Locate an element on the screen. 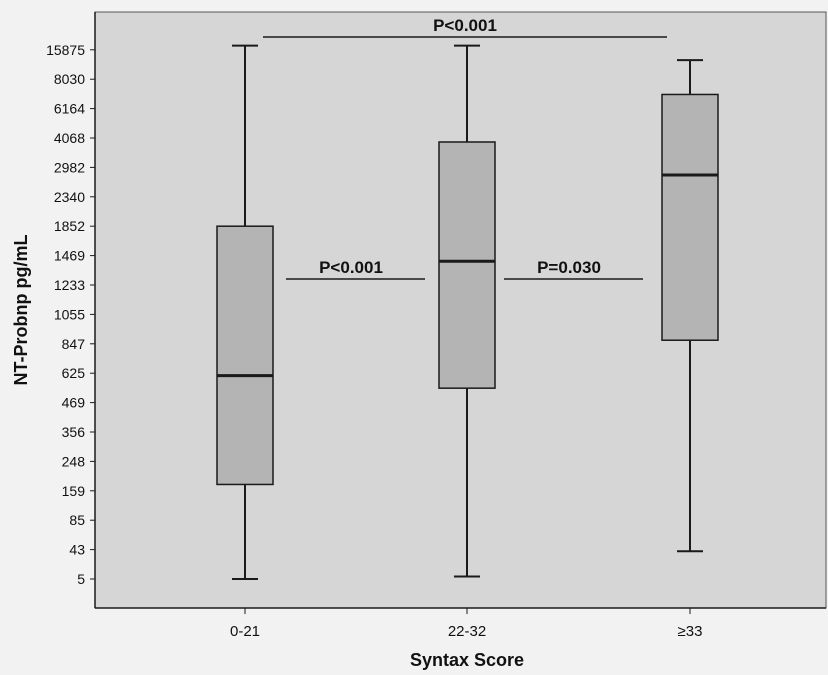 Image resolution: width=828 pixels, height=675 pixels. y-tick-label: 1233 is located at coordinates (69, 285).